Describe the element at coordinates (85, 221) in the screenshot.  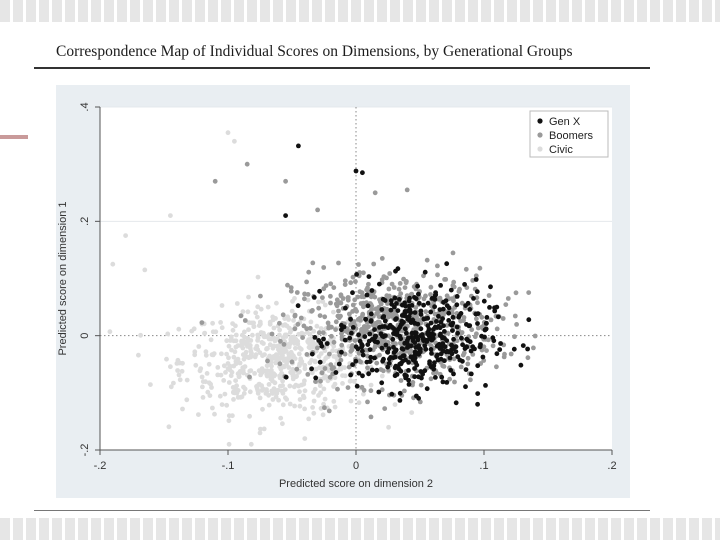
I see `y-tick-label: .2` at that location.